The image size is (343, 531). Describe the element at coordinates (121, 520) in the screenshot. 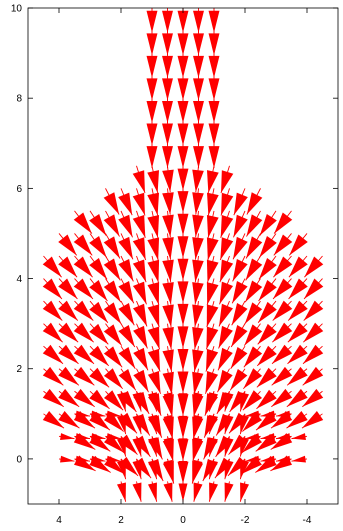

I see `x-tick-label: 2` at that location.